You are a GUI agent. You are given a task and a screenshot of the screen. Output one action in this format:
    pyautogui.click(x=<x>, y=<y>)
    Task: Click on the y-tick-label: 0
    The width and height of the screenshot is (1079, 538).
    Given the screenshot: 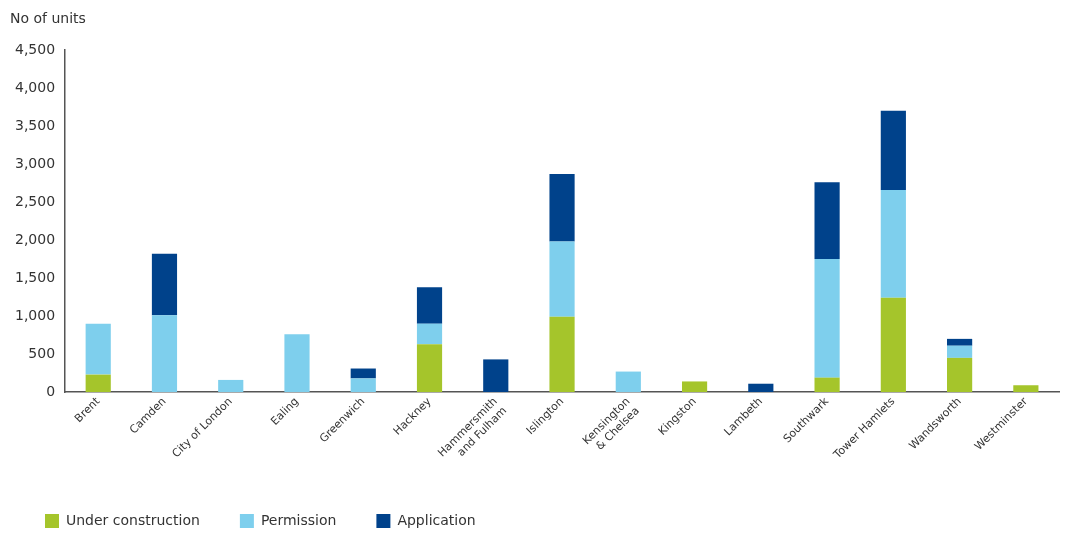 What is the action you would take?
    pyautogui.click(x=51, y=390)
    